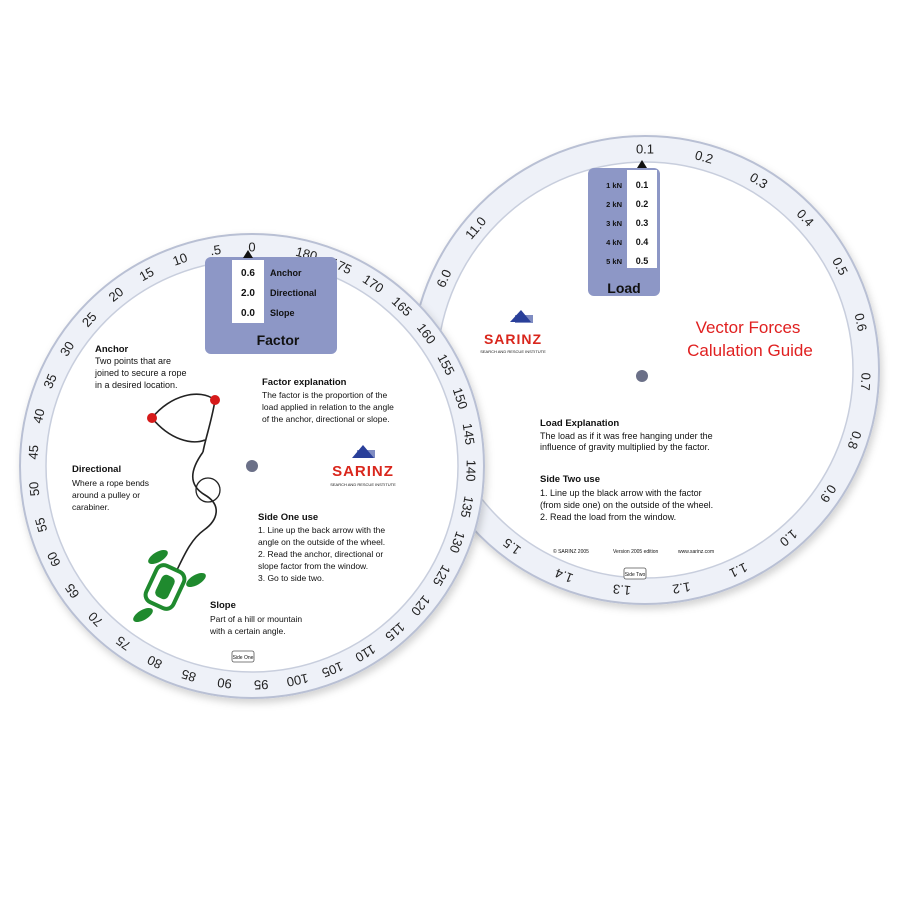  What do you see at coordinates (248, 313) in the screenshot?
I see `factor-value: 0.0` at bounding box center [248, 313].